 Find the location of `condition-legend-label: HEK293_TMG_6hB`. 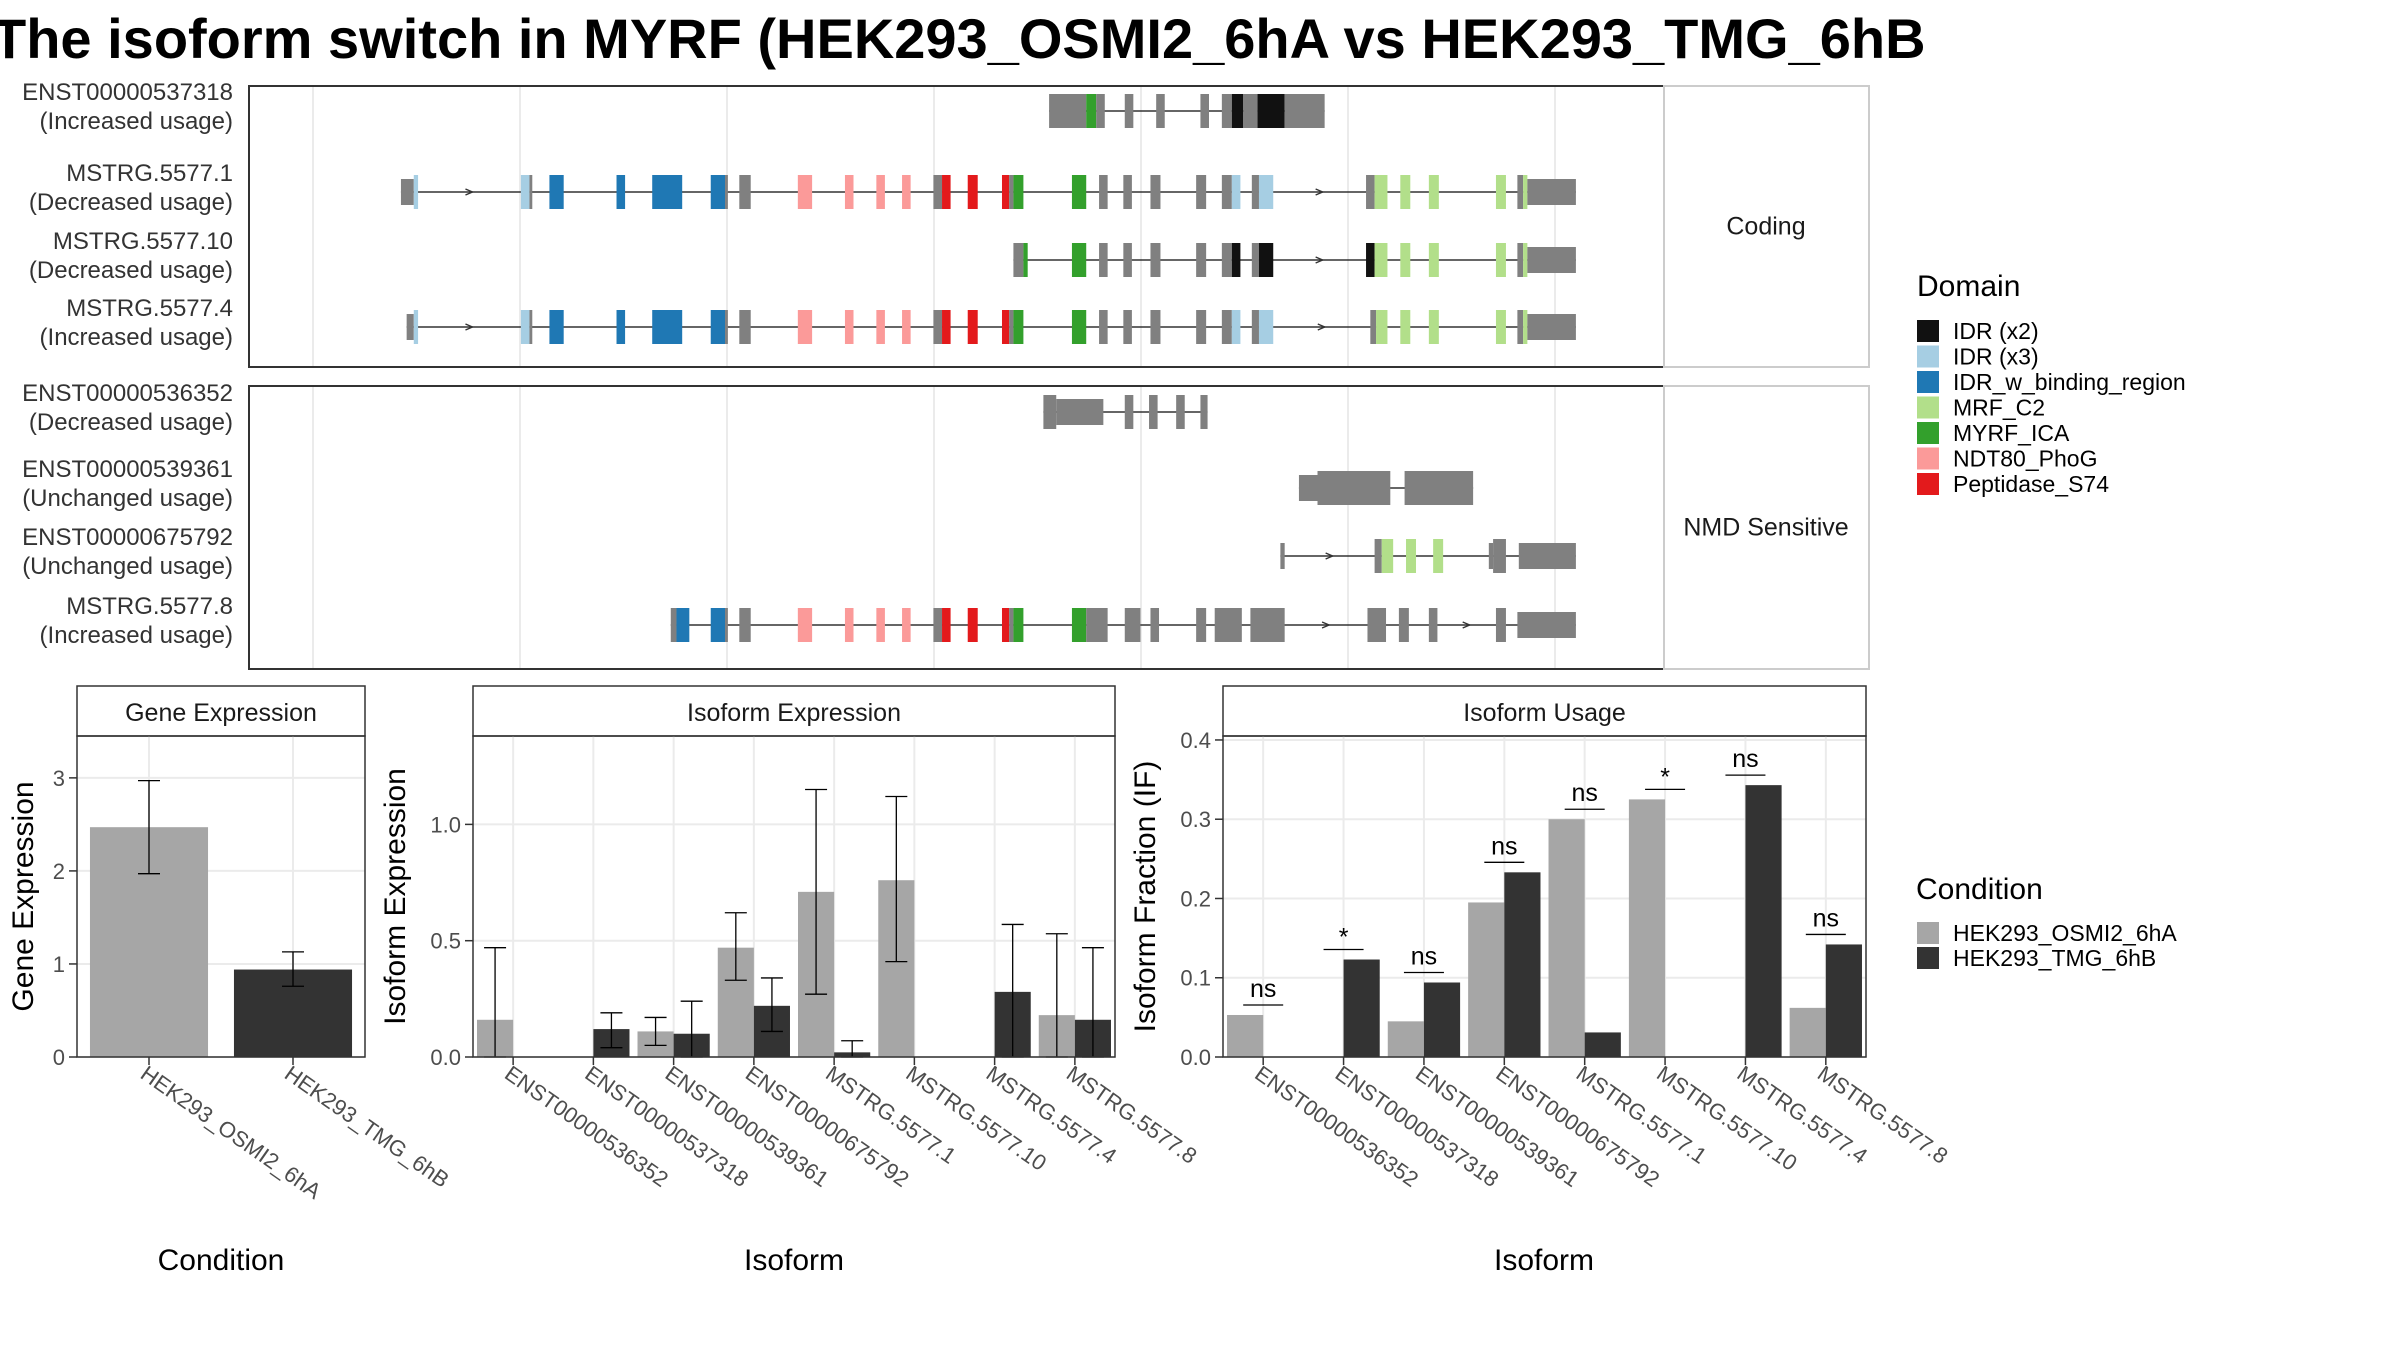

condition-legend-label: HEK293_TMG_6hB is located at coordinates (2054, 958).